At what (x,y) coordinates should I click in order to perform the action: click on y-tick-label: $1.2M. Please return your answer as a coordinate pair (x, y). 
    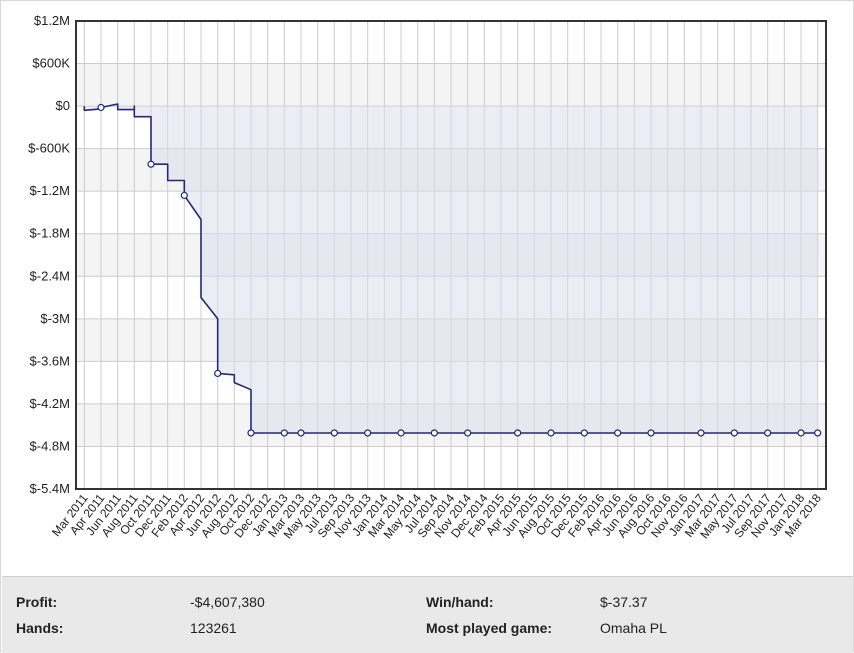
    Looking at the image, I should click on (52, 20).